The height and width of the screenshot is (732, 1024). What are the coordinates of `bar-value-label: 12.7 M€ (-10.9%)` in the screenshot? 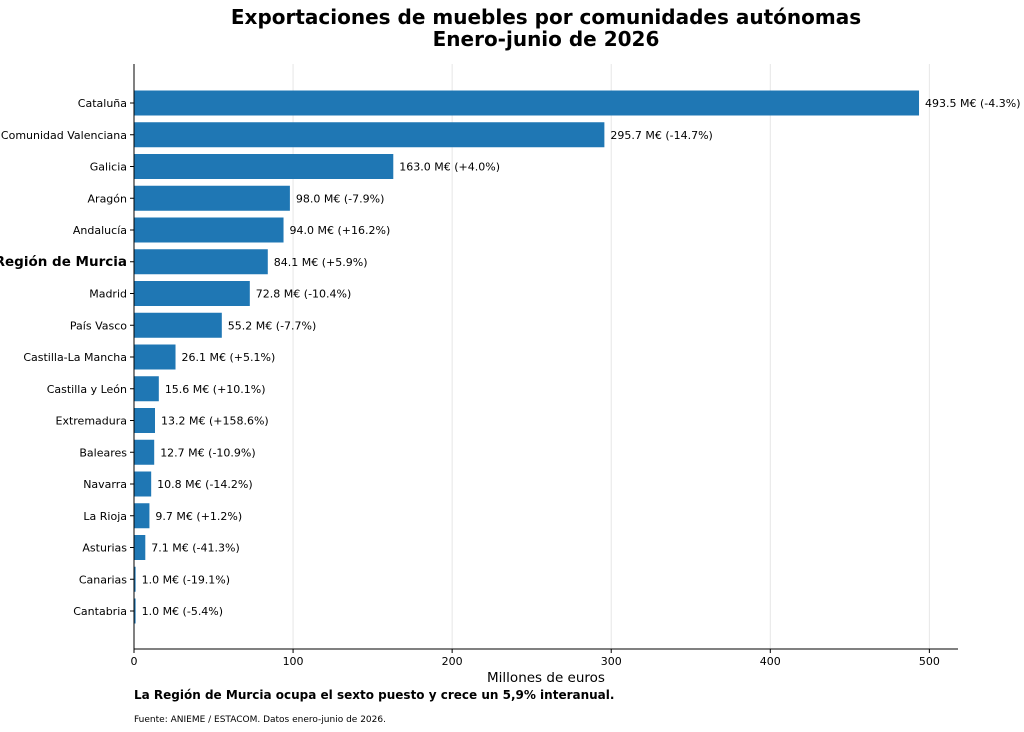 It's located at (207, 452).